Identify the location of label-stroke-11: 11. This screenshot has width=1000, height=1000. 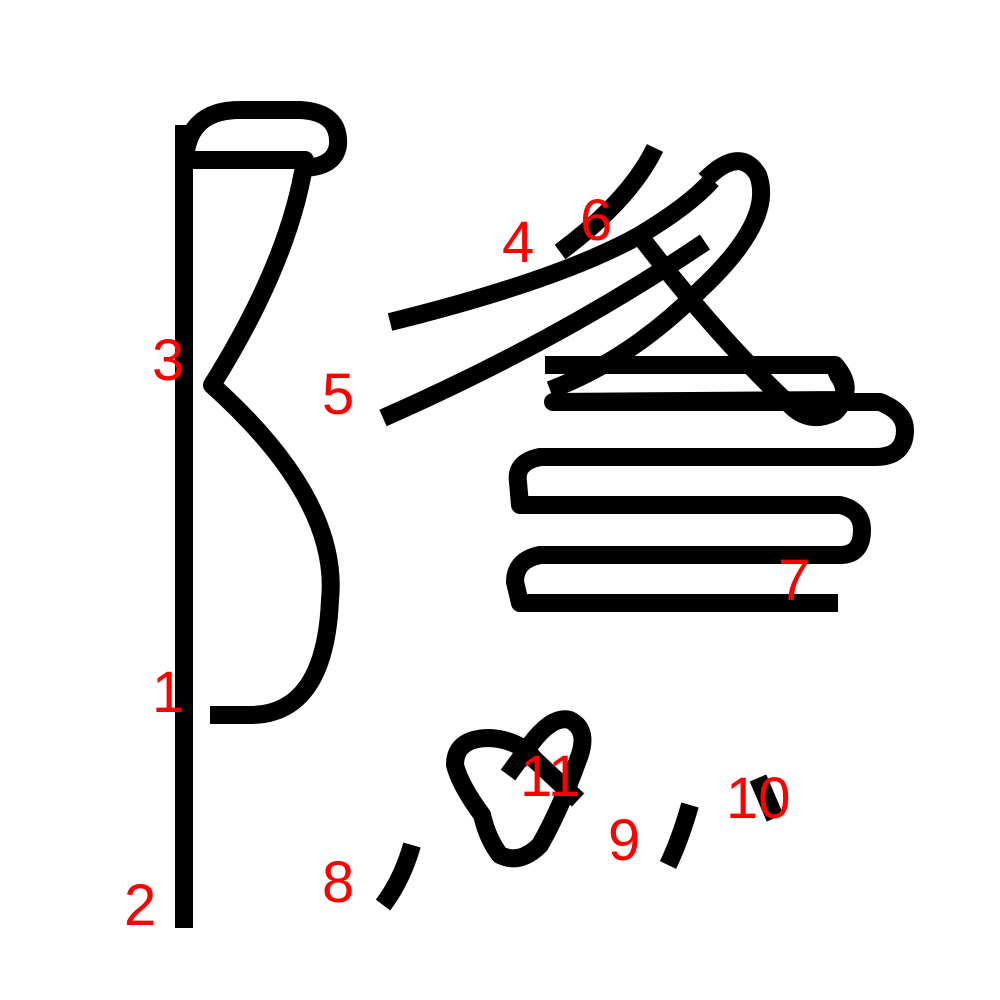
(550, 776).